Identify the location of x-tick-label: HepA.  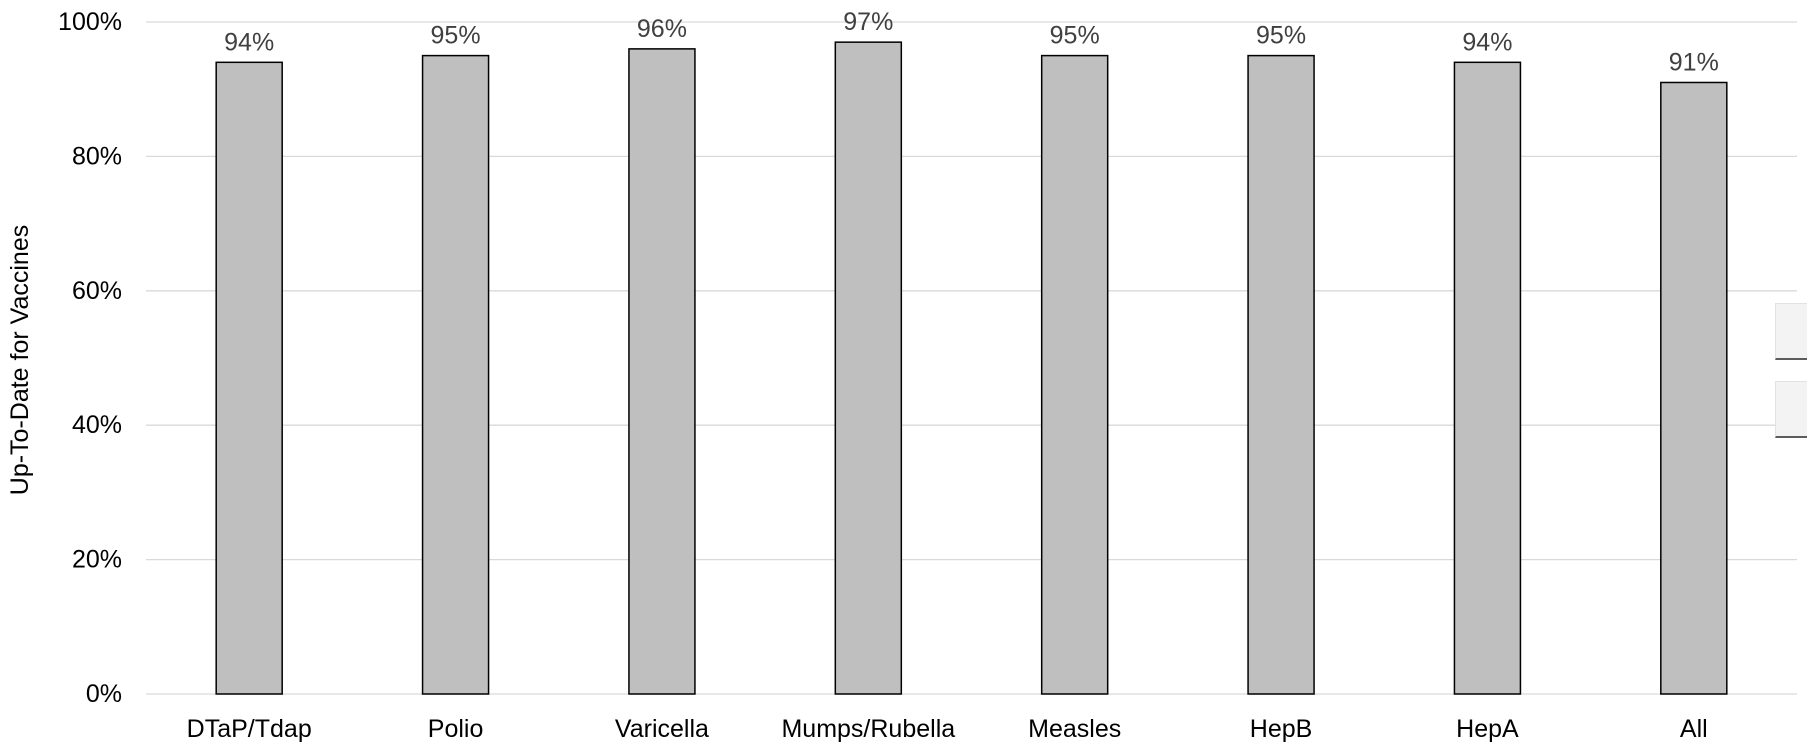
(1487, 729).